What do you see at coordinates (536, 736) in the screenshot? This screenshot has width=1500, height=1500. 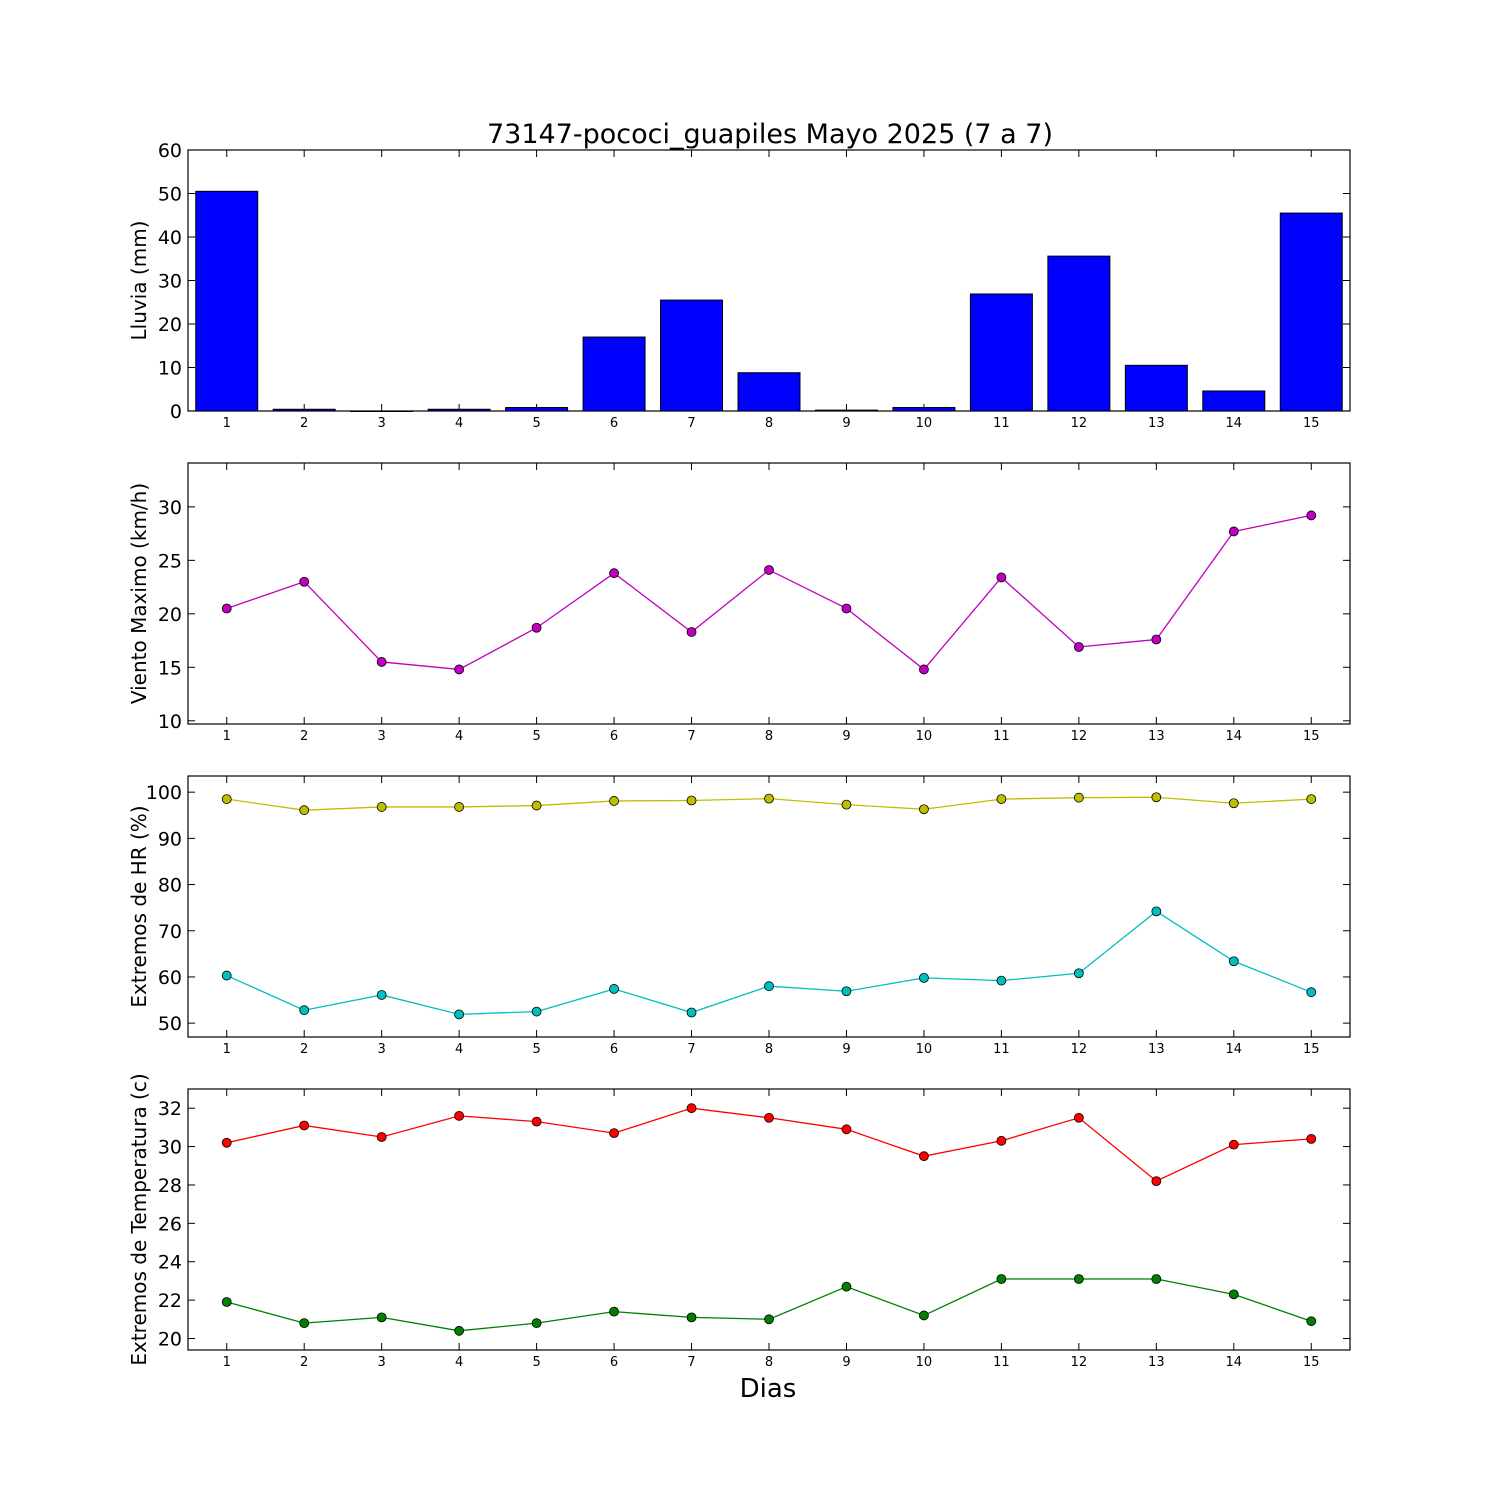 I see `x-tick-label: 5` at bounding box center [536, 736].